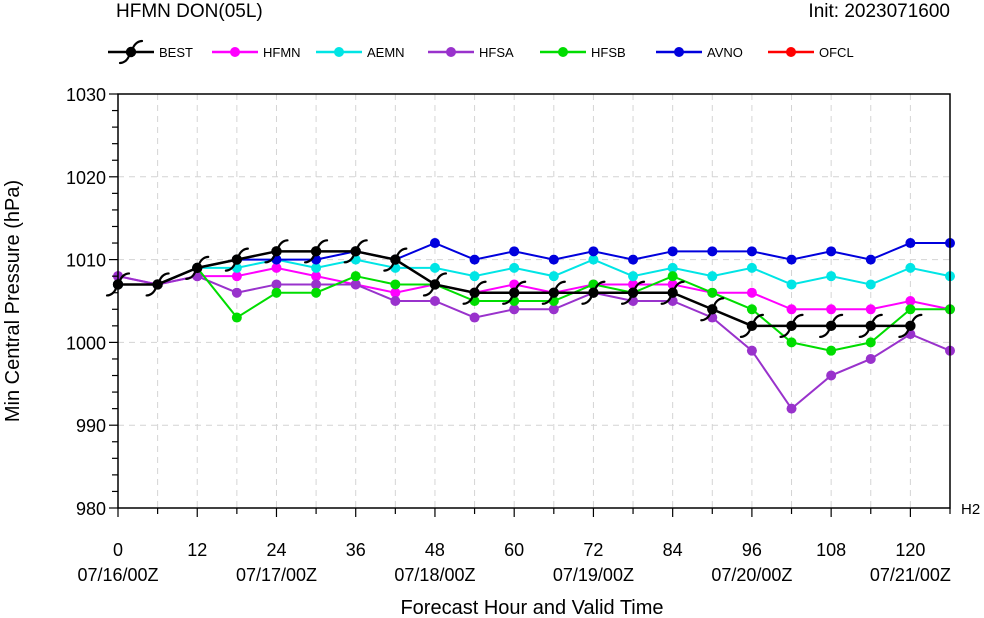 The width and height of the screenshot is (984, 618). Describe the element at coordinates (811, 52) in the screenshot. I see `legend-item-ofcl: OFCL` at that location.